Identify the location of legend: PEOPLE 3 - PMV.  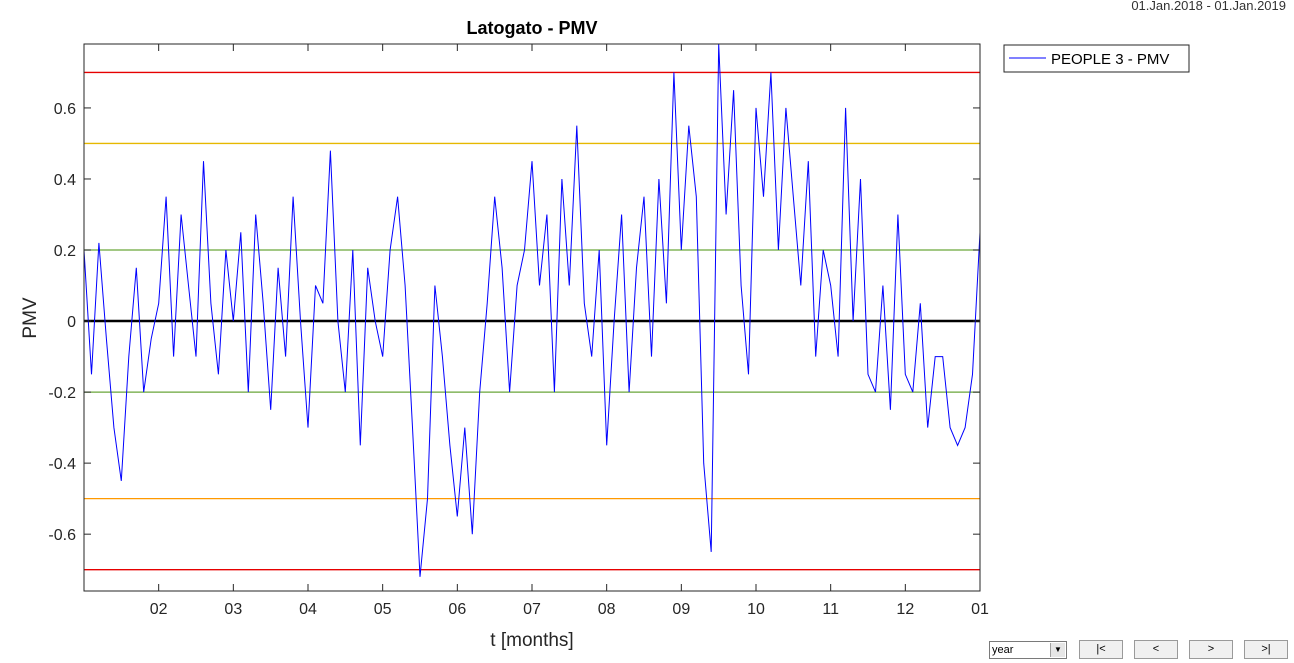
(1096, 58).